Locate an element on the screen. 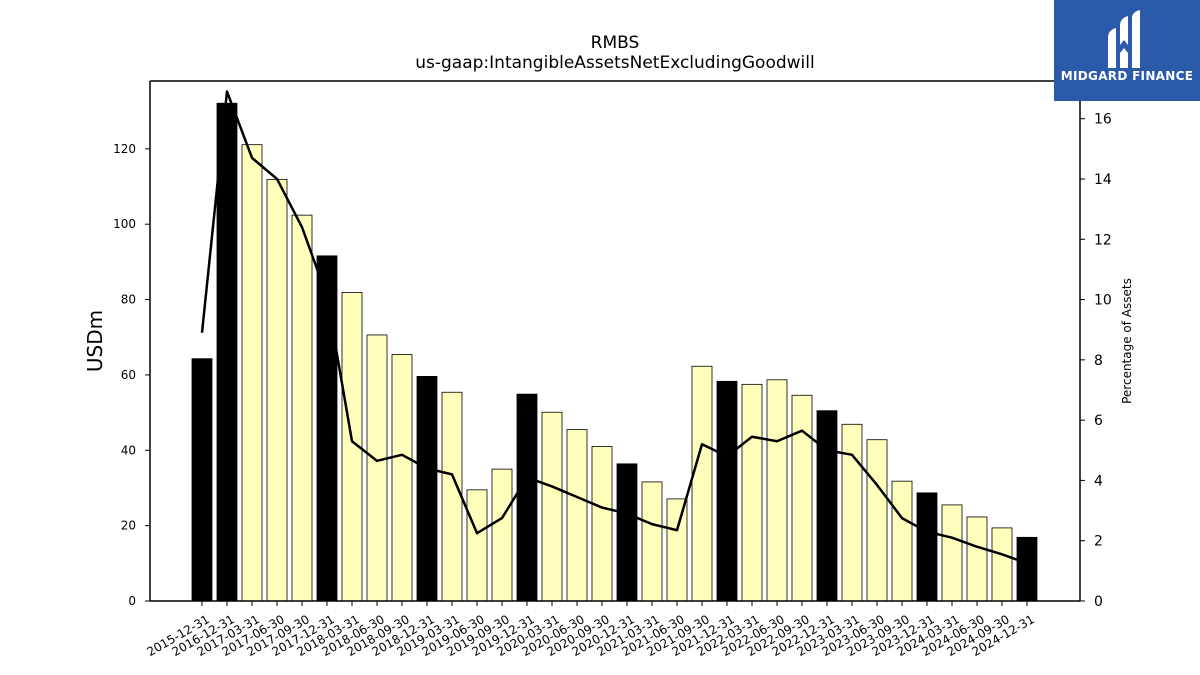  left-tick-label: 100 is located at coordinates (124, 224).